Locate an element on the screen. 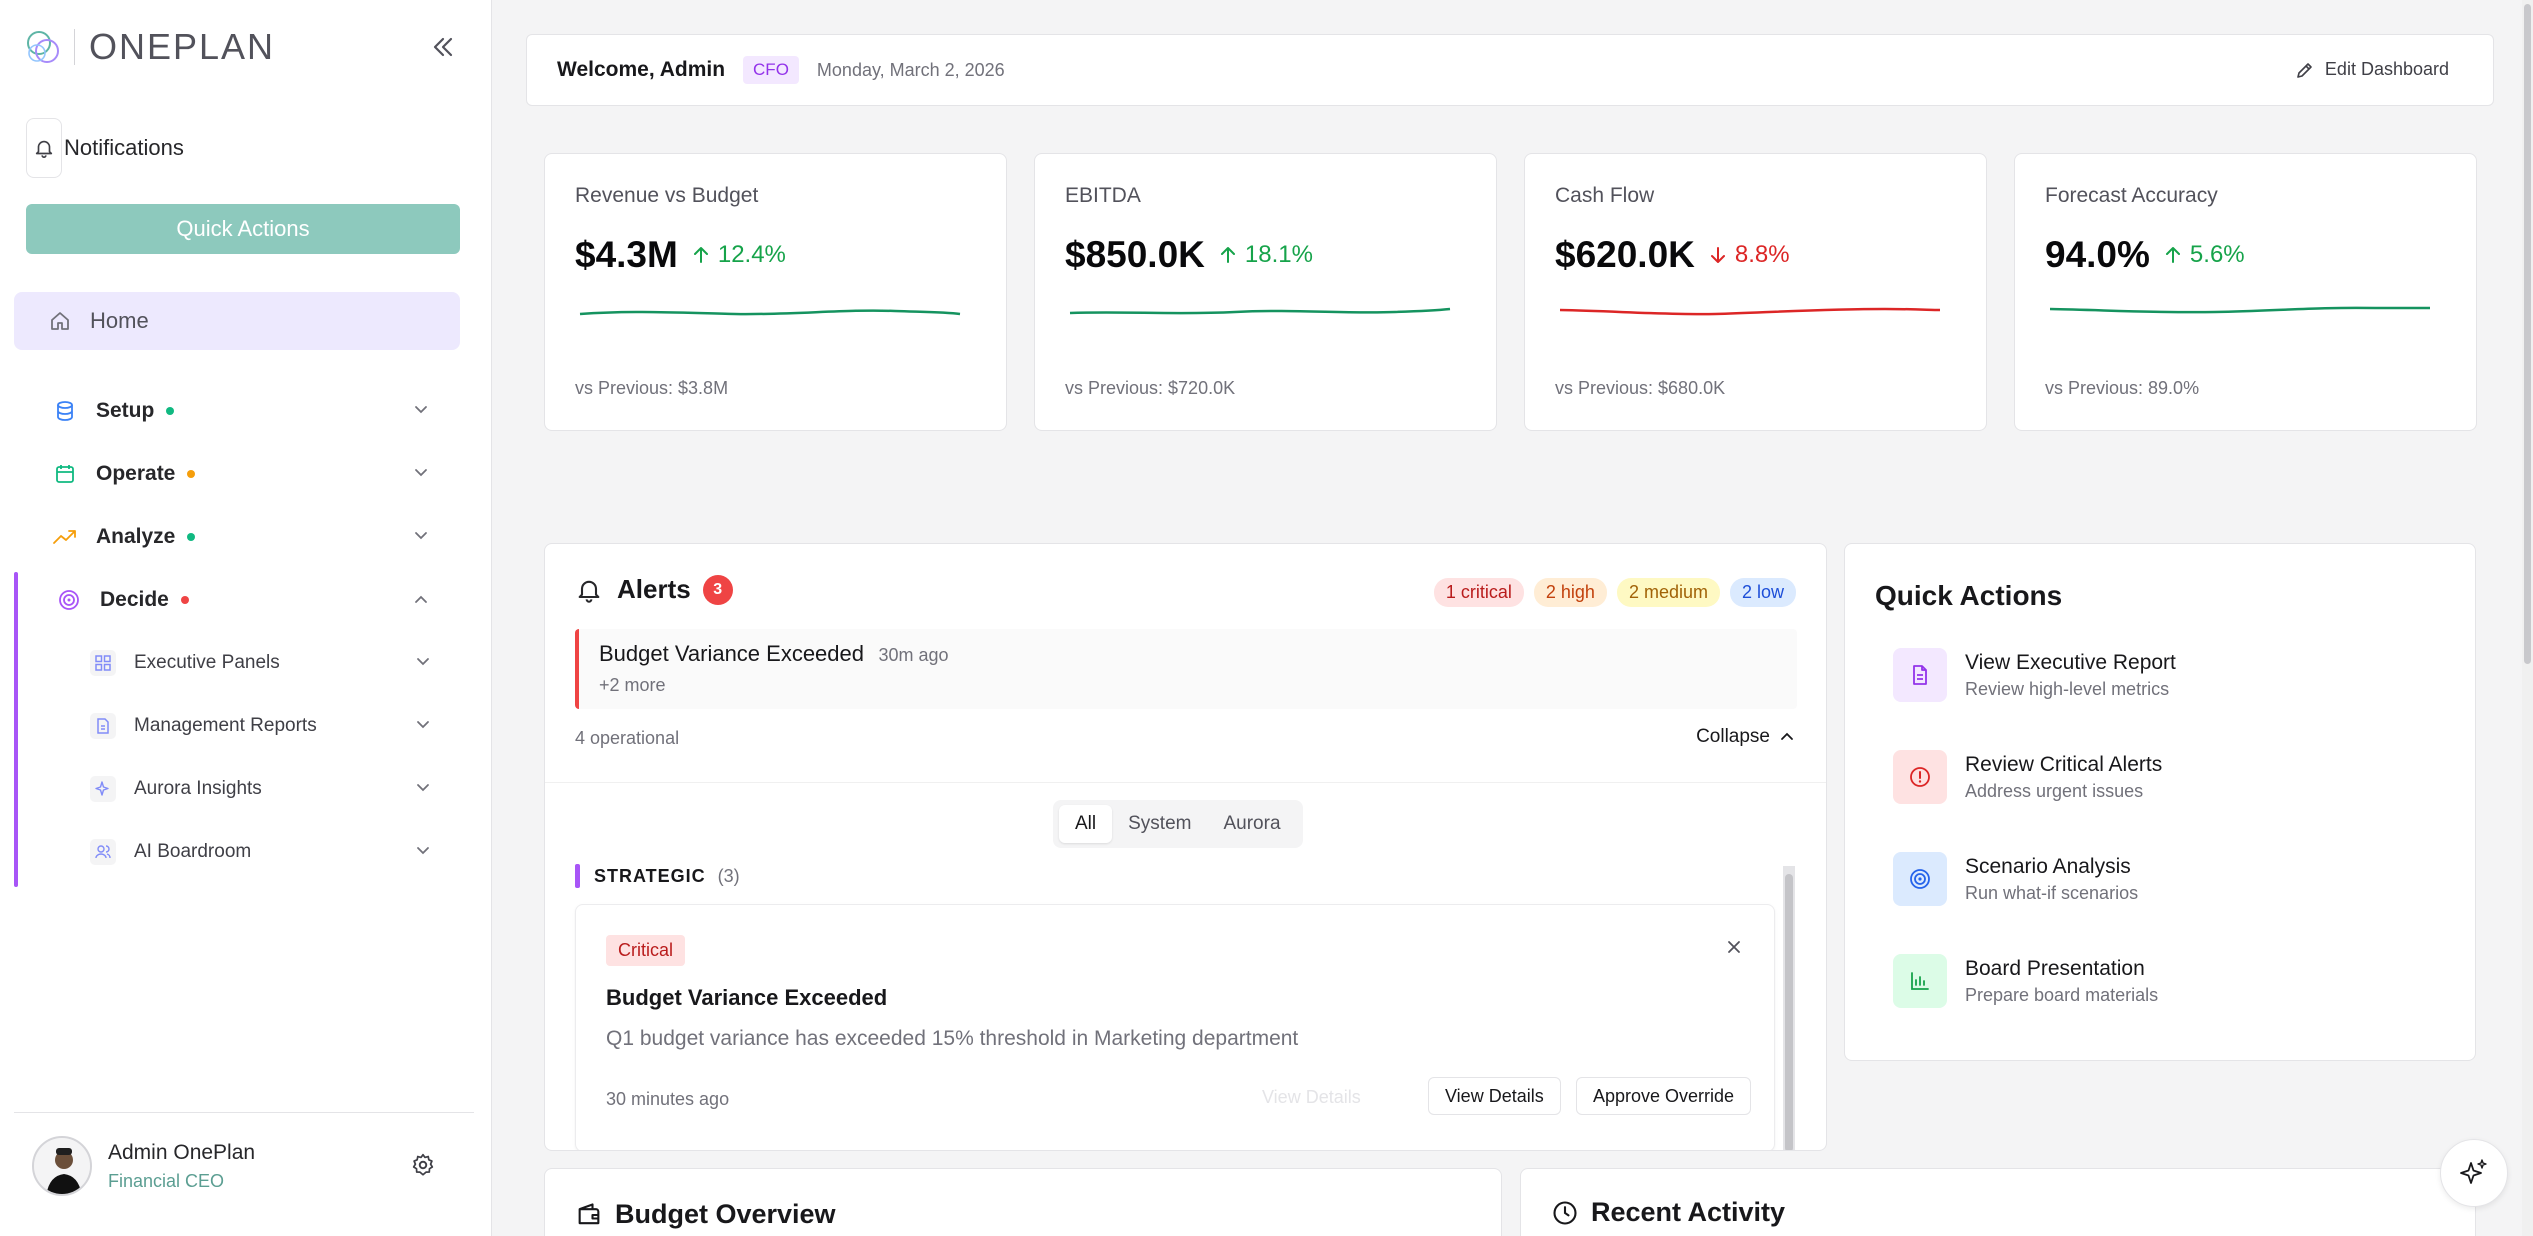 The width and height of the screenshot is (2533, 1236). kpi-title: EBITDA is located at coordinates (1103, 195).